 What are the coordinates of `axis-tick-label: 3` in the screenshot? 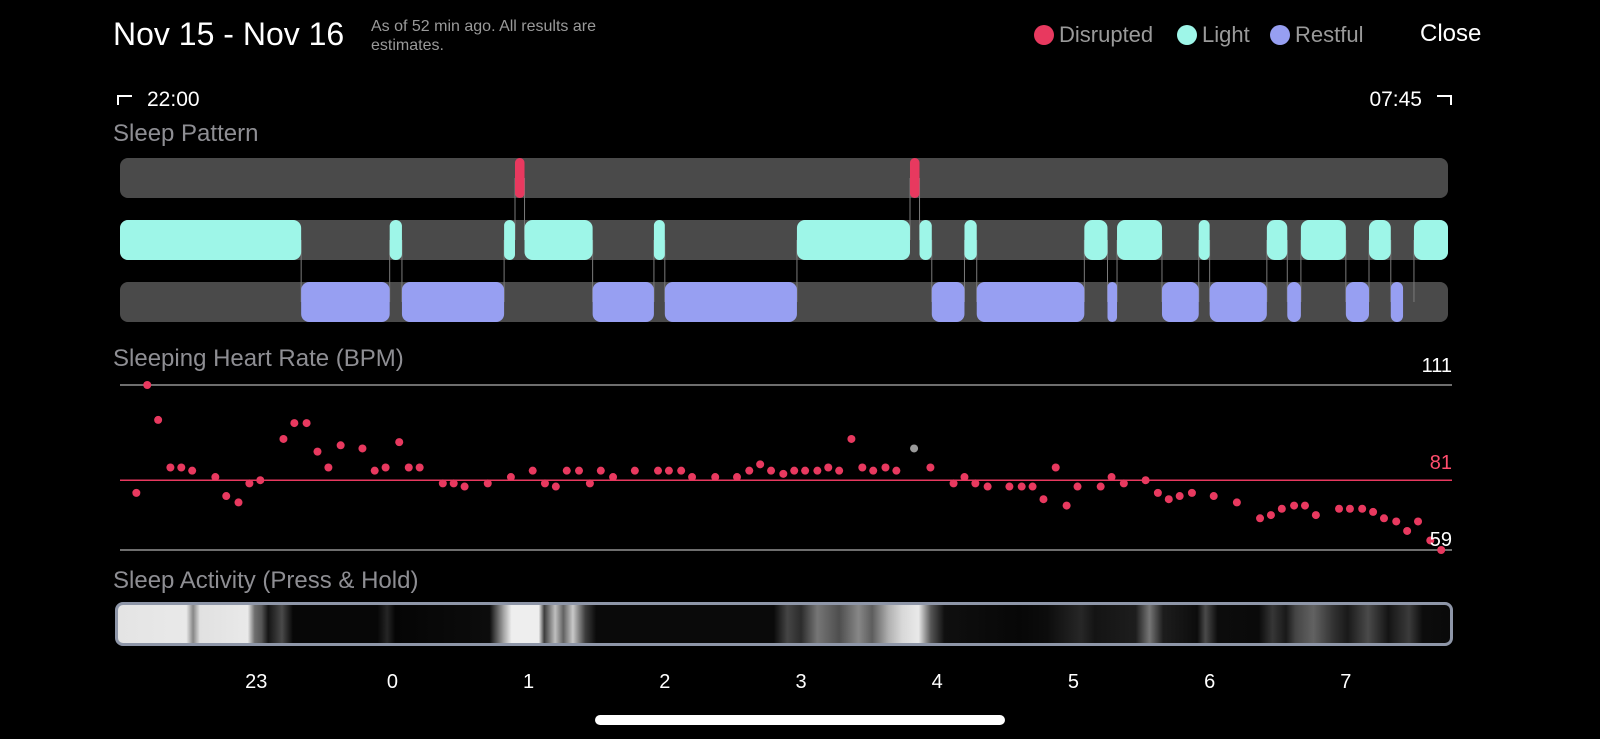 It's located at (801, 682).